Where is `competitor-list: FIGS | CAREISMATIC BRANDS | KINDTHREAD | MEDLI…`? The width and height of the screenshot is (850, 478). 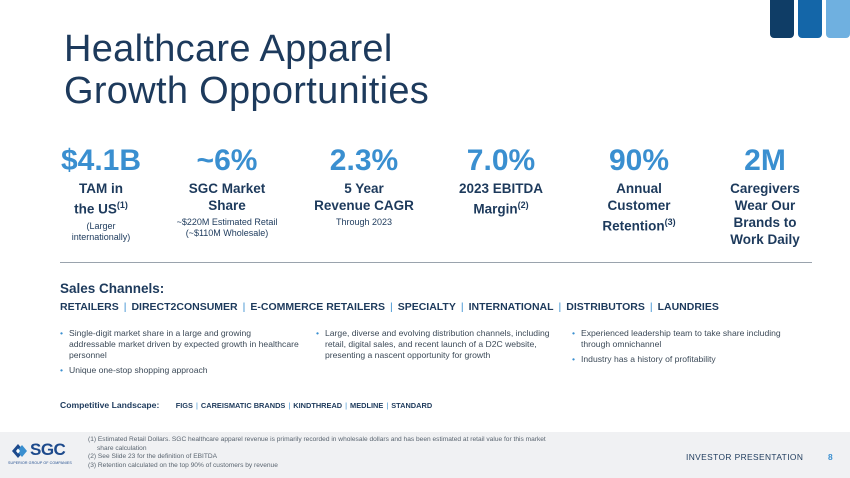 competitor-list: FIGS | CAREISMATIC BRANDS | KINDTHREAD | MEDLI… is located at coordinates (304, 405).